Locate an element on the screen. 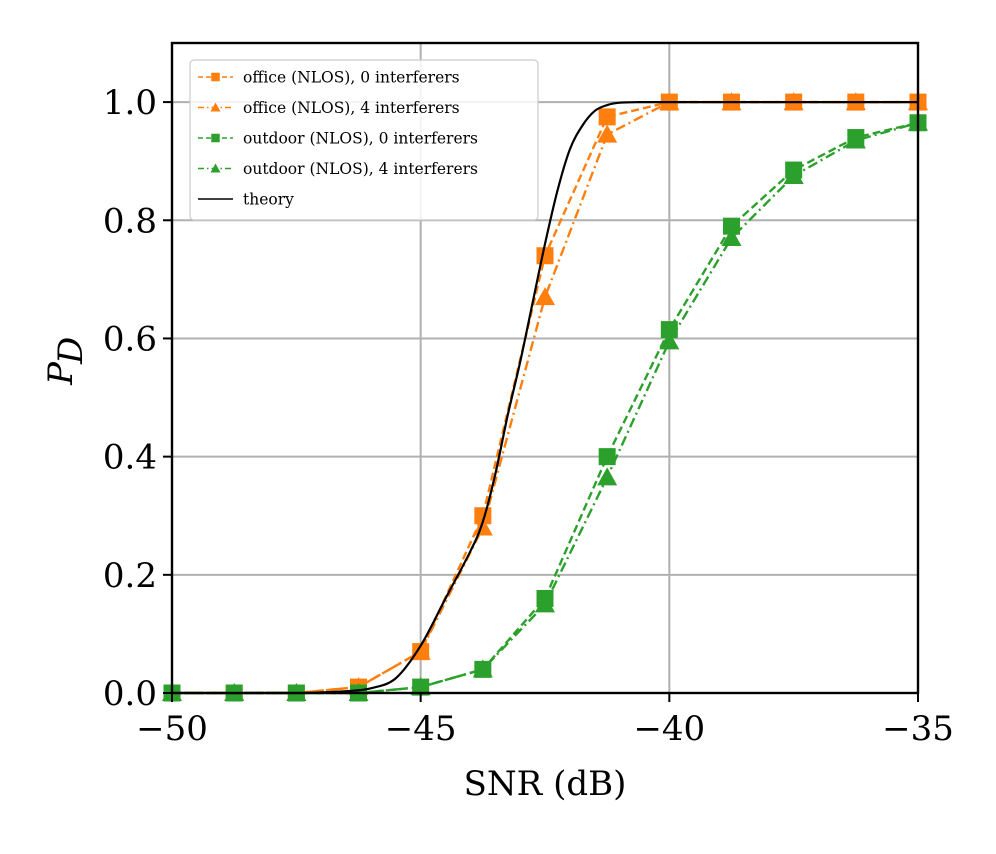  legend-item: outdoor (NLOS), 4 interferers is located at coordinates (338, 169).